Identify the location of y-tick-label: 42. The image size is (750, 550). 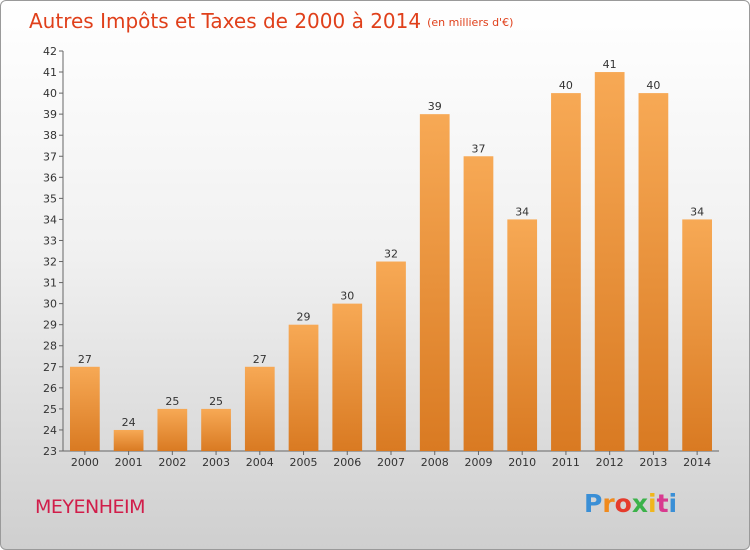
(50, 51).